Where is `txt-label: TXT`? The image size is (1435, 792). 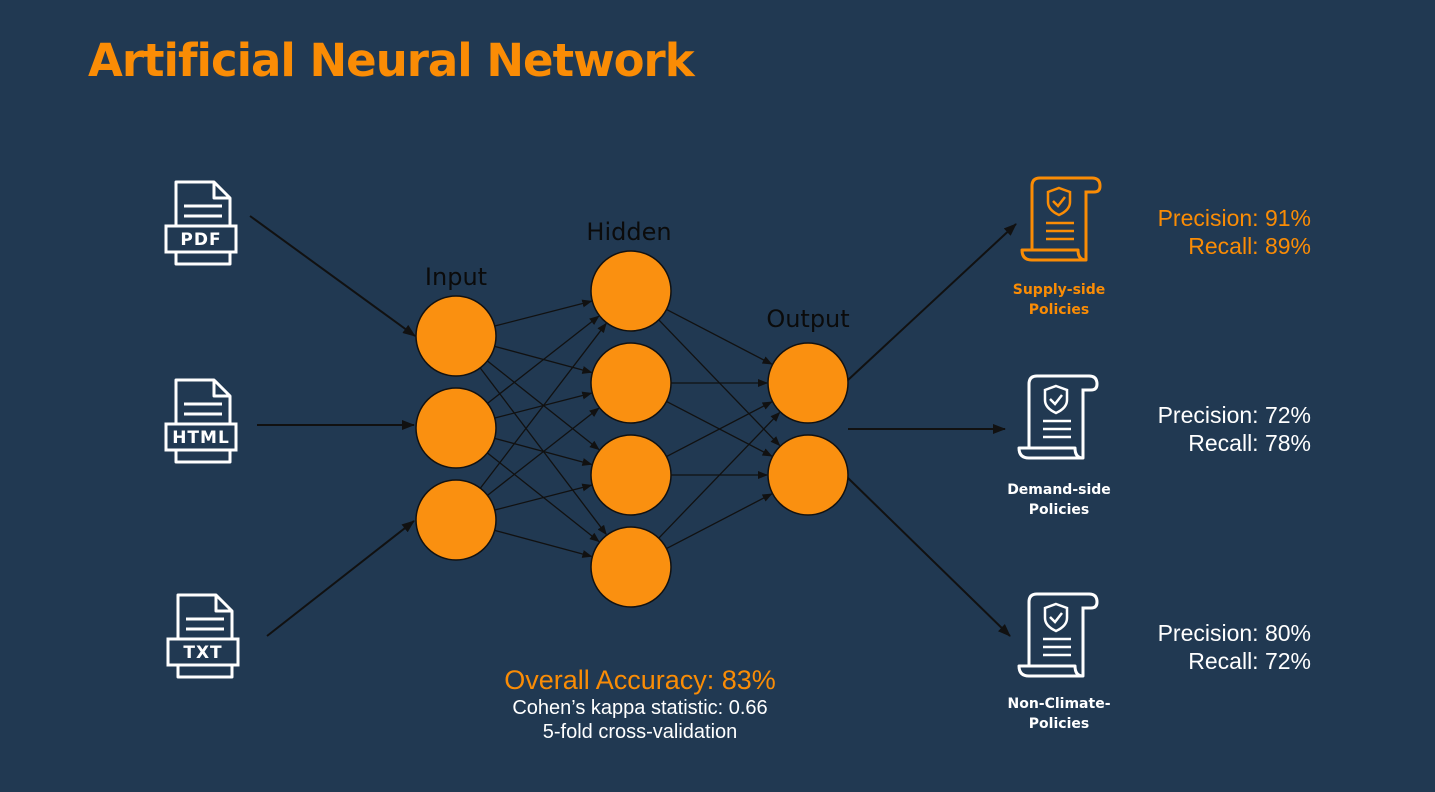
txt-label: TXT is located at coordinates (202, 653).